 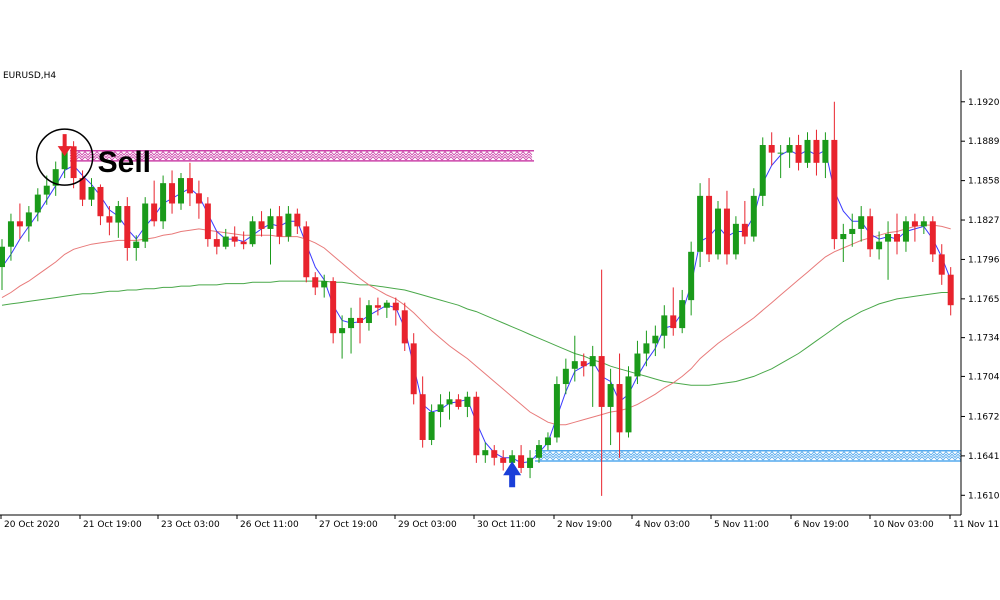 What do you see at coordinates (269, 525) in the screenshot?
I see `time-tick-label: 26 Oct 11:00` at bounding box center [269, 525].